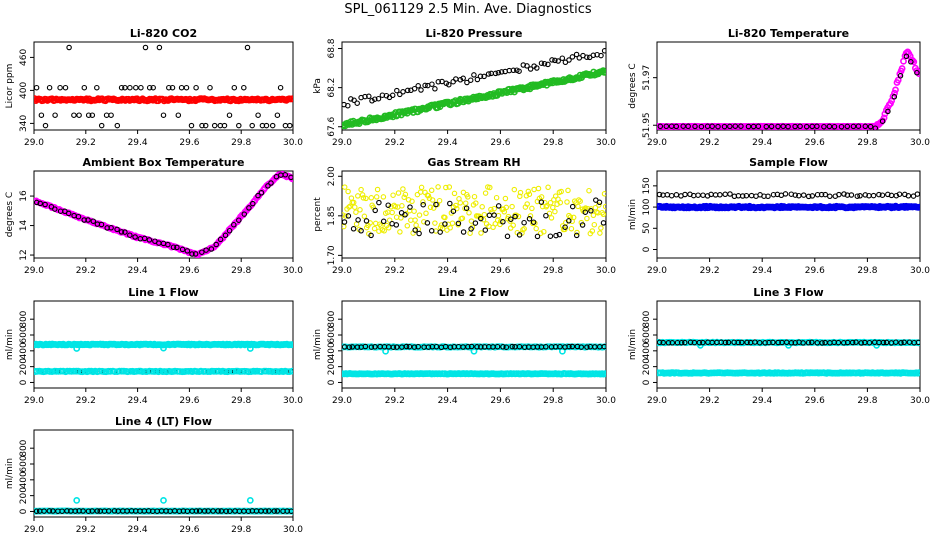 Image resolution: width=936 pixels, height=540 pixels. Describe the element at coordinates (24, 254) in the screenshot. I see `y-tick-label: 12` at that location.